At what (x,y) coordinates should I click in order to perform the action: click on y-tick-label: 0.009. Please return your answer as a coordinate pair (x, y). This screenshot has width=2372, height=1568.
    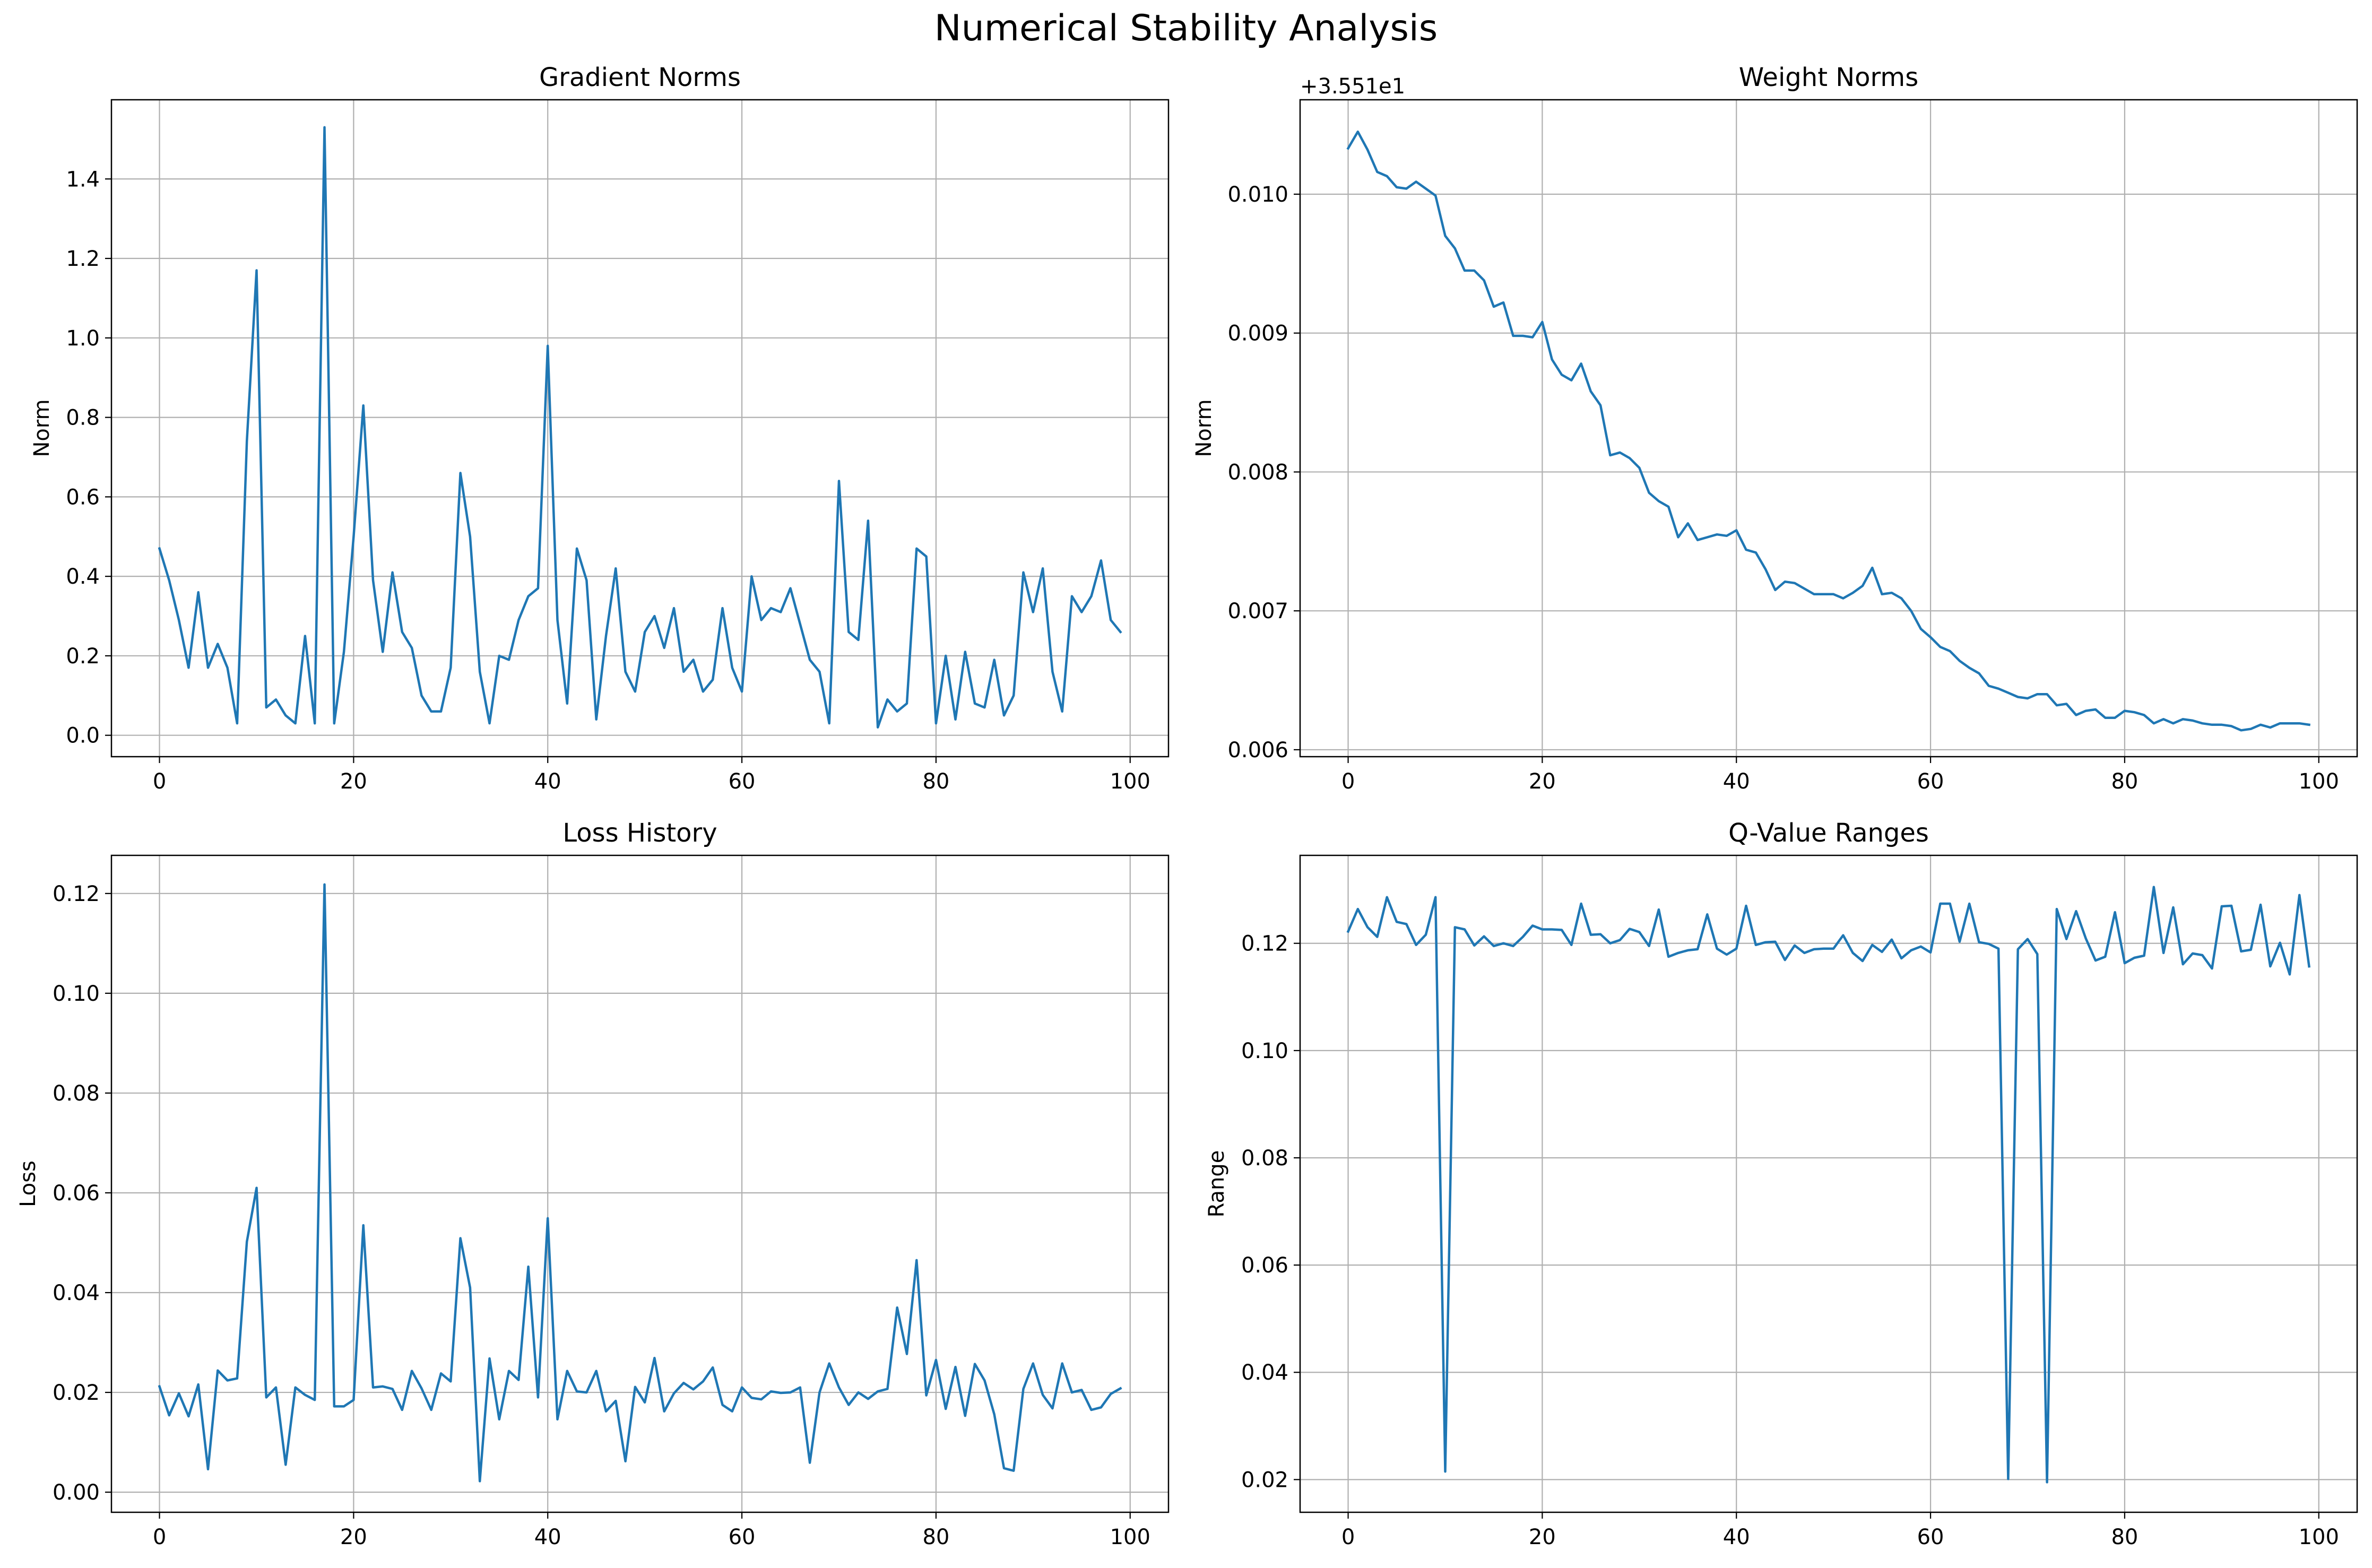
    Looking at the image, I should click on (1257, 334).